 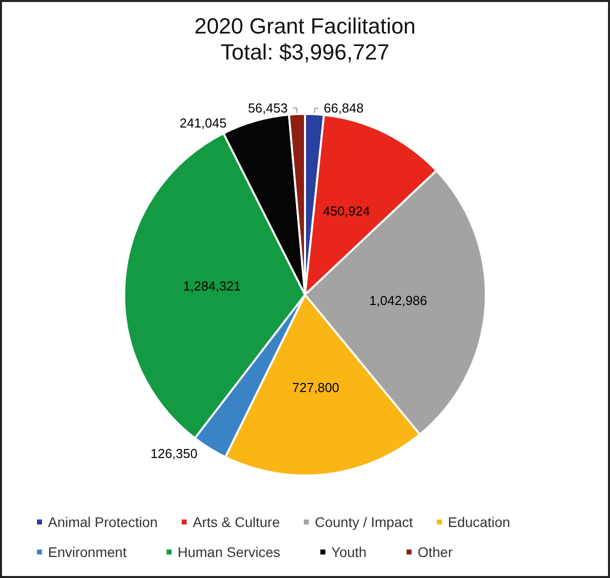 What do you see at coordinates (344, 108) in the screenshot?
I see `data-label: 66,848` at bounding box center [344, 108].